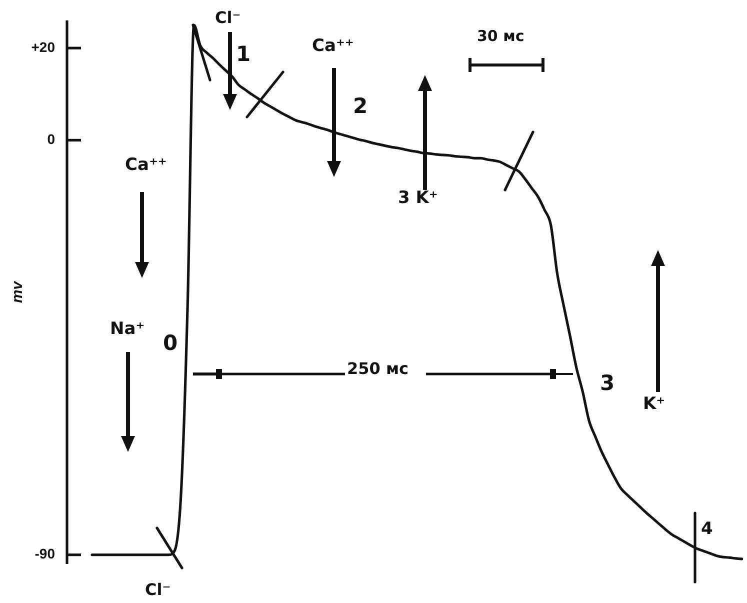 This screenshot has width=747, height=603. What do you see at coordinates (707, 529) in the screenshot?
I see `annotation: 4` at bounding box center [707, 529].